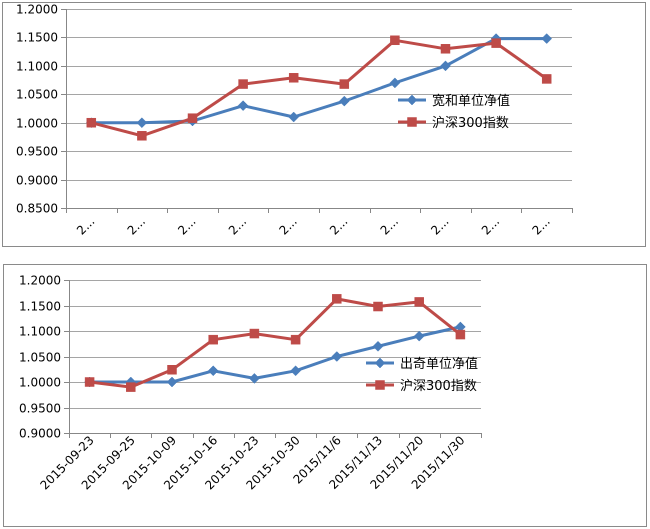 The image size is (650, 529). I want to click on legend-label: 宽和单位净值, so click(471, 101).